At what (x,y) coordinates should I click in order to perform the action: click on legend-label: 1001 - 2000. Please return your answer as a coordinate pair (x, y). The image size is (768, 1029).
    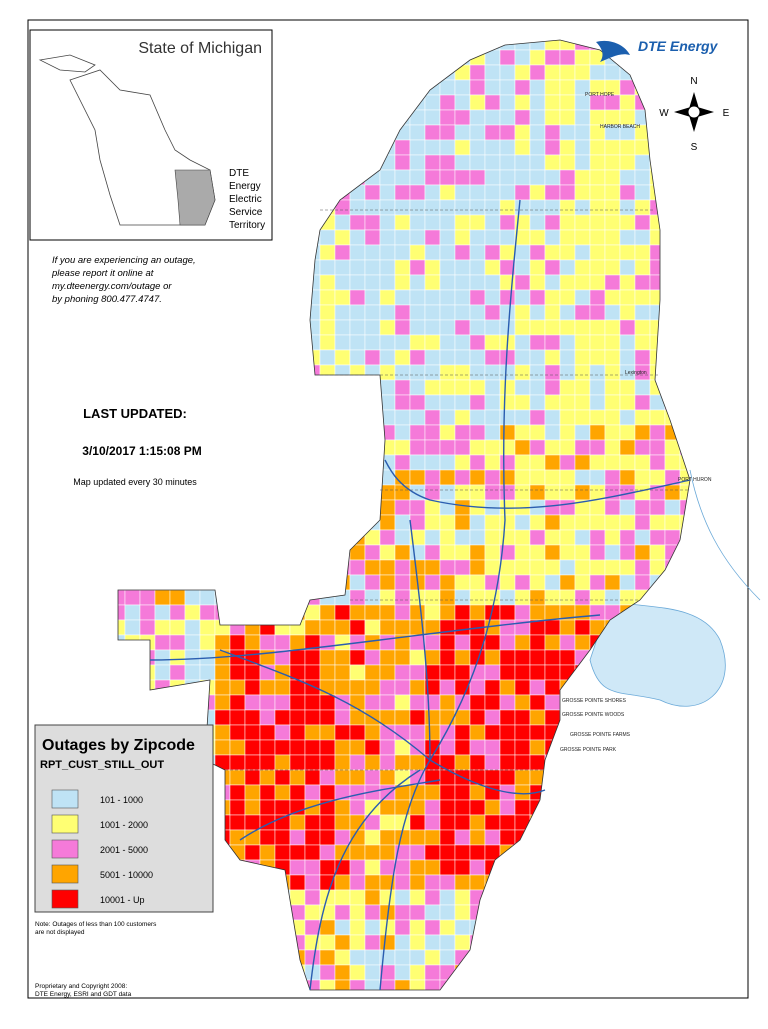
    Looking at the image, I should click on (124, 825).